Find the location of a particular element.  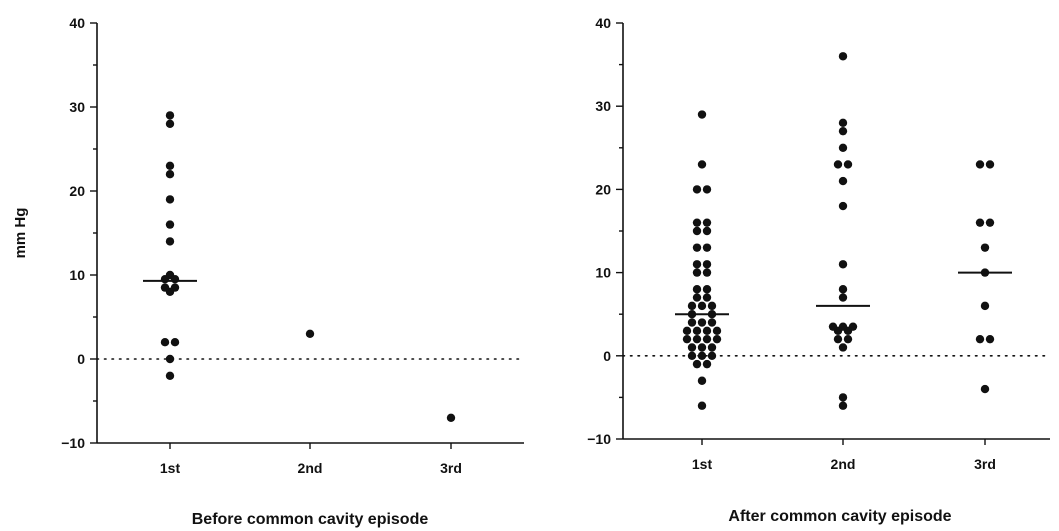

y-axis-title: mm Hg is located at coordinates (20, 233).